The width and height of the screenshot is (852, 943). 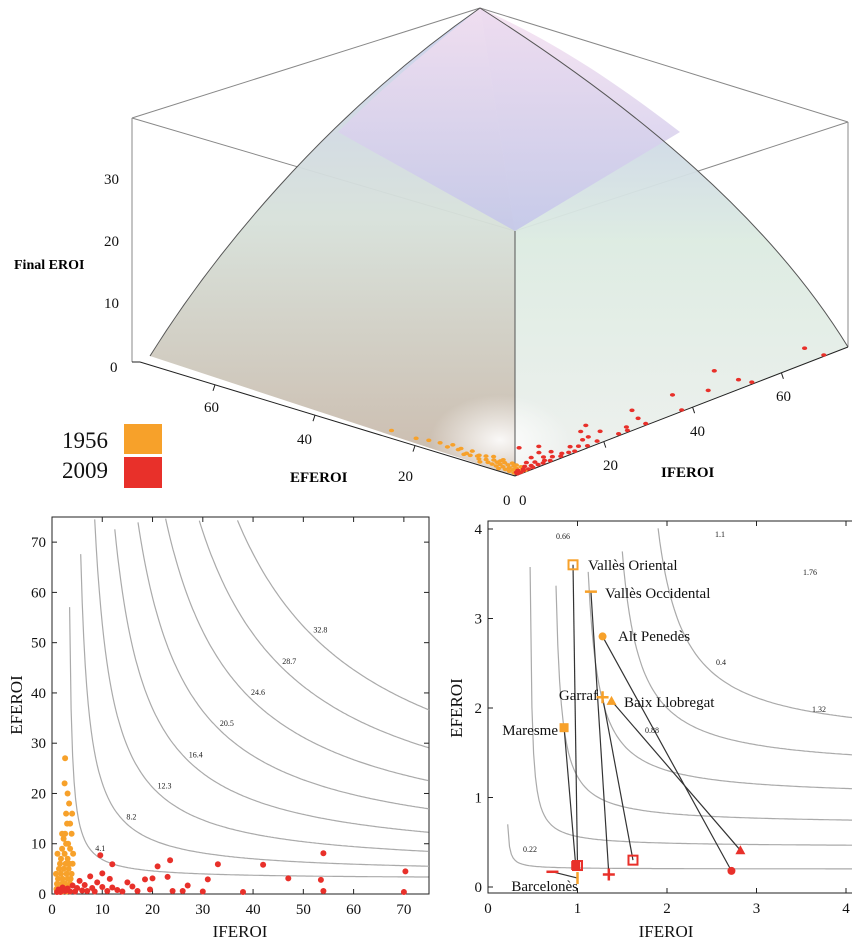 What do you see at coordinates (846, 909) in the screenshot?
I see `x-tick-label: 4` at bounding box center [846, 909].